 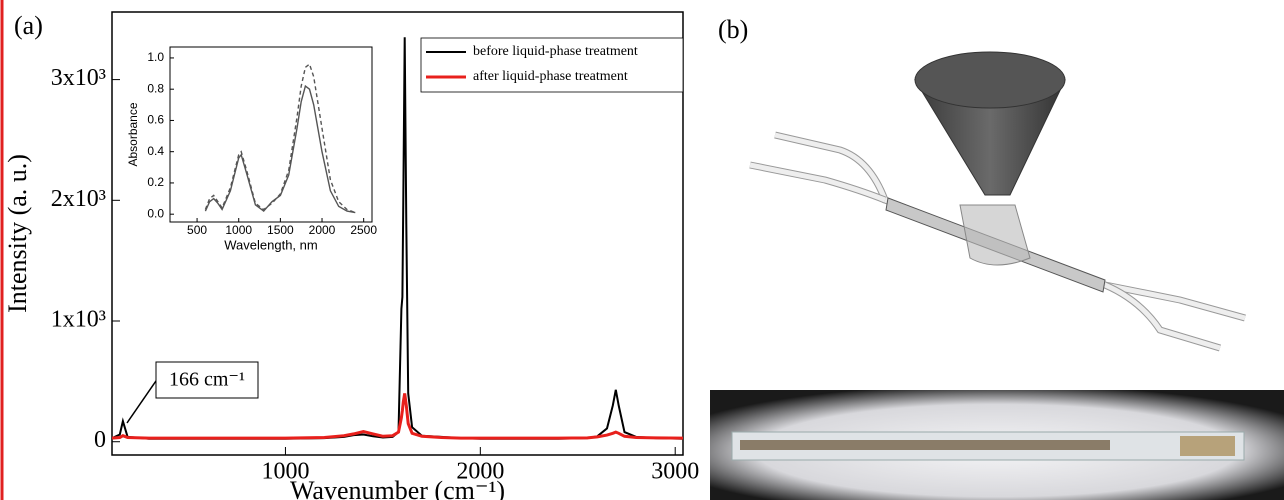 What do you see at coordinates (142, 400) in the screenshot?
I see `annotation-arrow` at bounding box center [142, 400].